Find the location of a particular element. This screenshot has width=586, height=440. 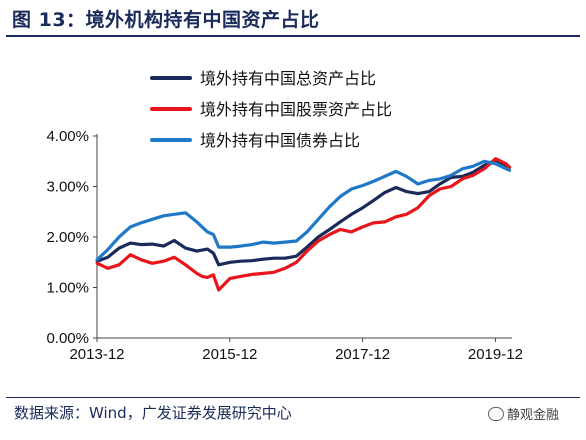

x-tick-label: 2013-12 is located at coordinates (96, 354).